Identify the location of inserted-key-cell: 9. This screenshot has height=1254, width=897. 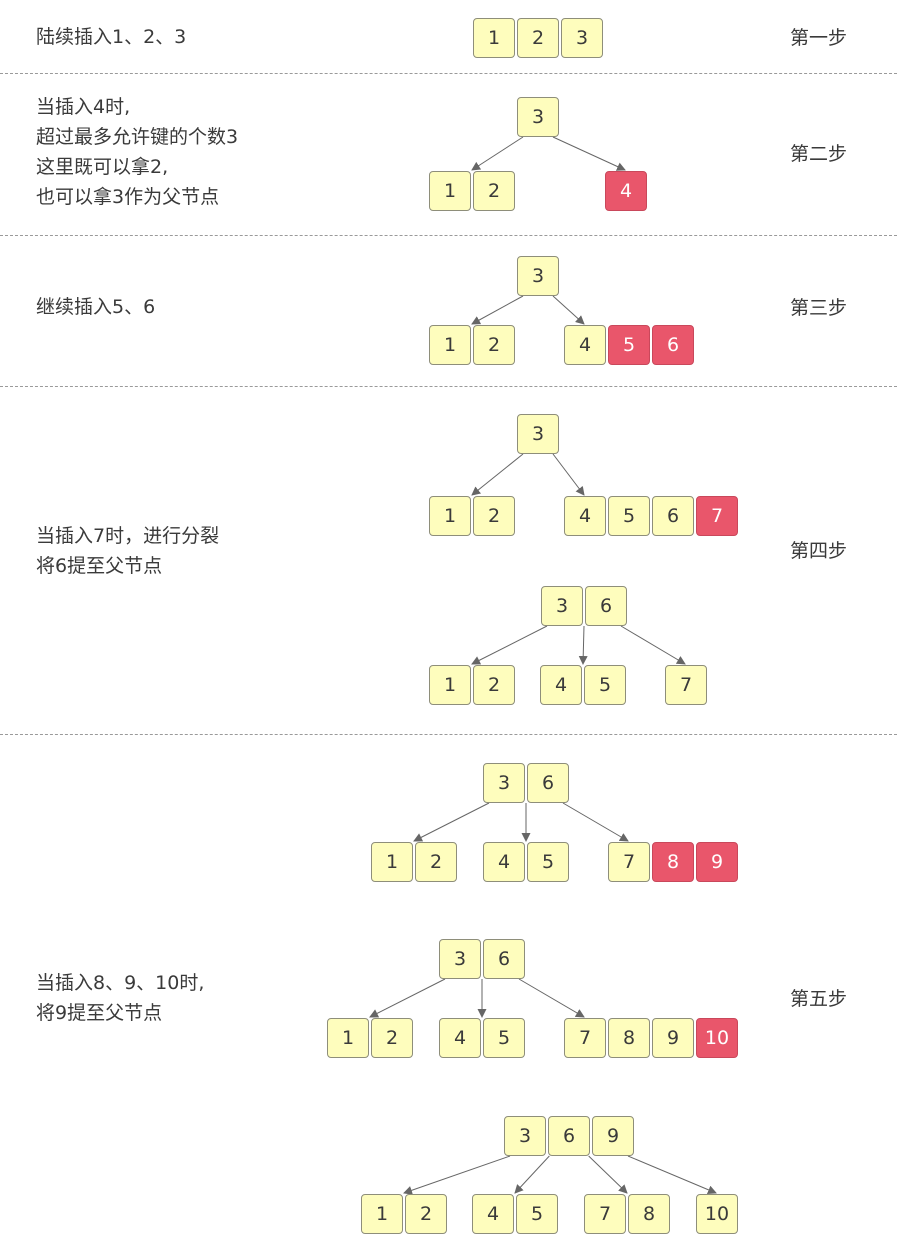
(717, 862).